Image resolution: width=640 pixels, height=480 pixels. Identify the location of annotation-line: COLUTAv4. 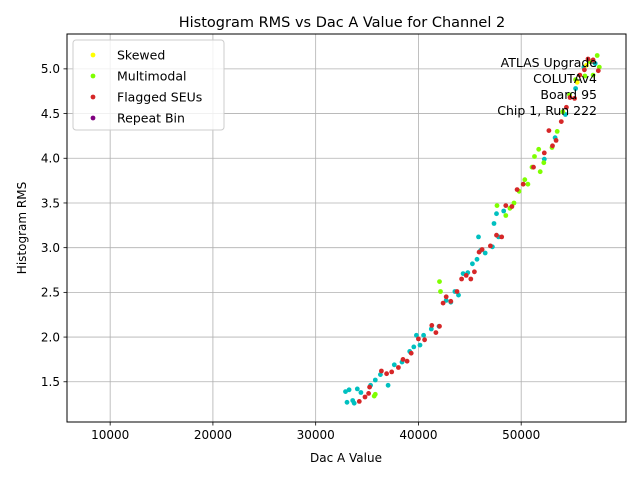
(565, 78).